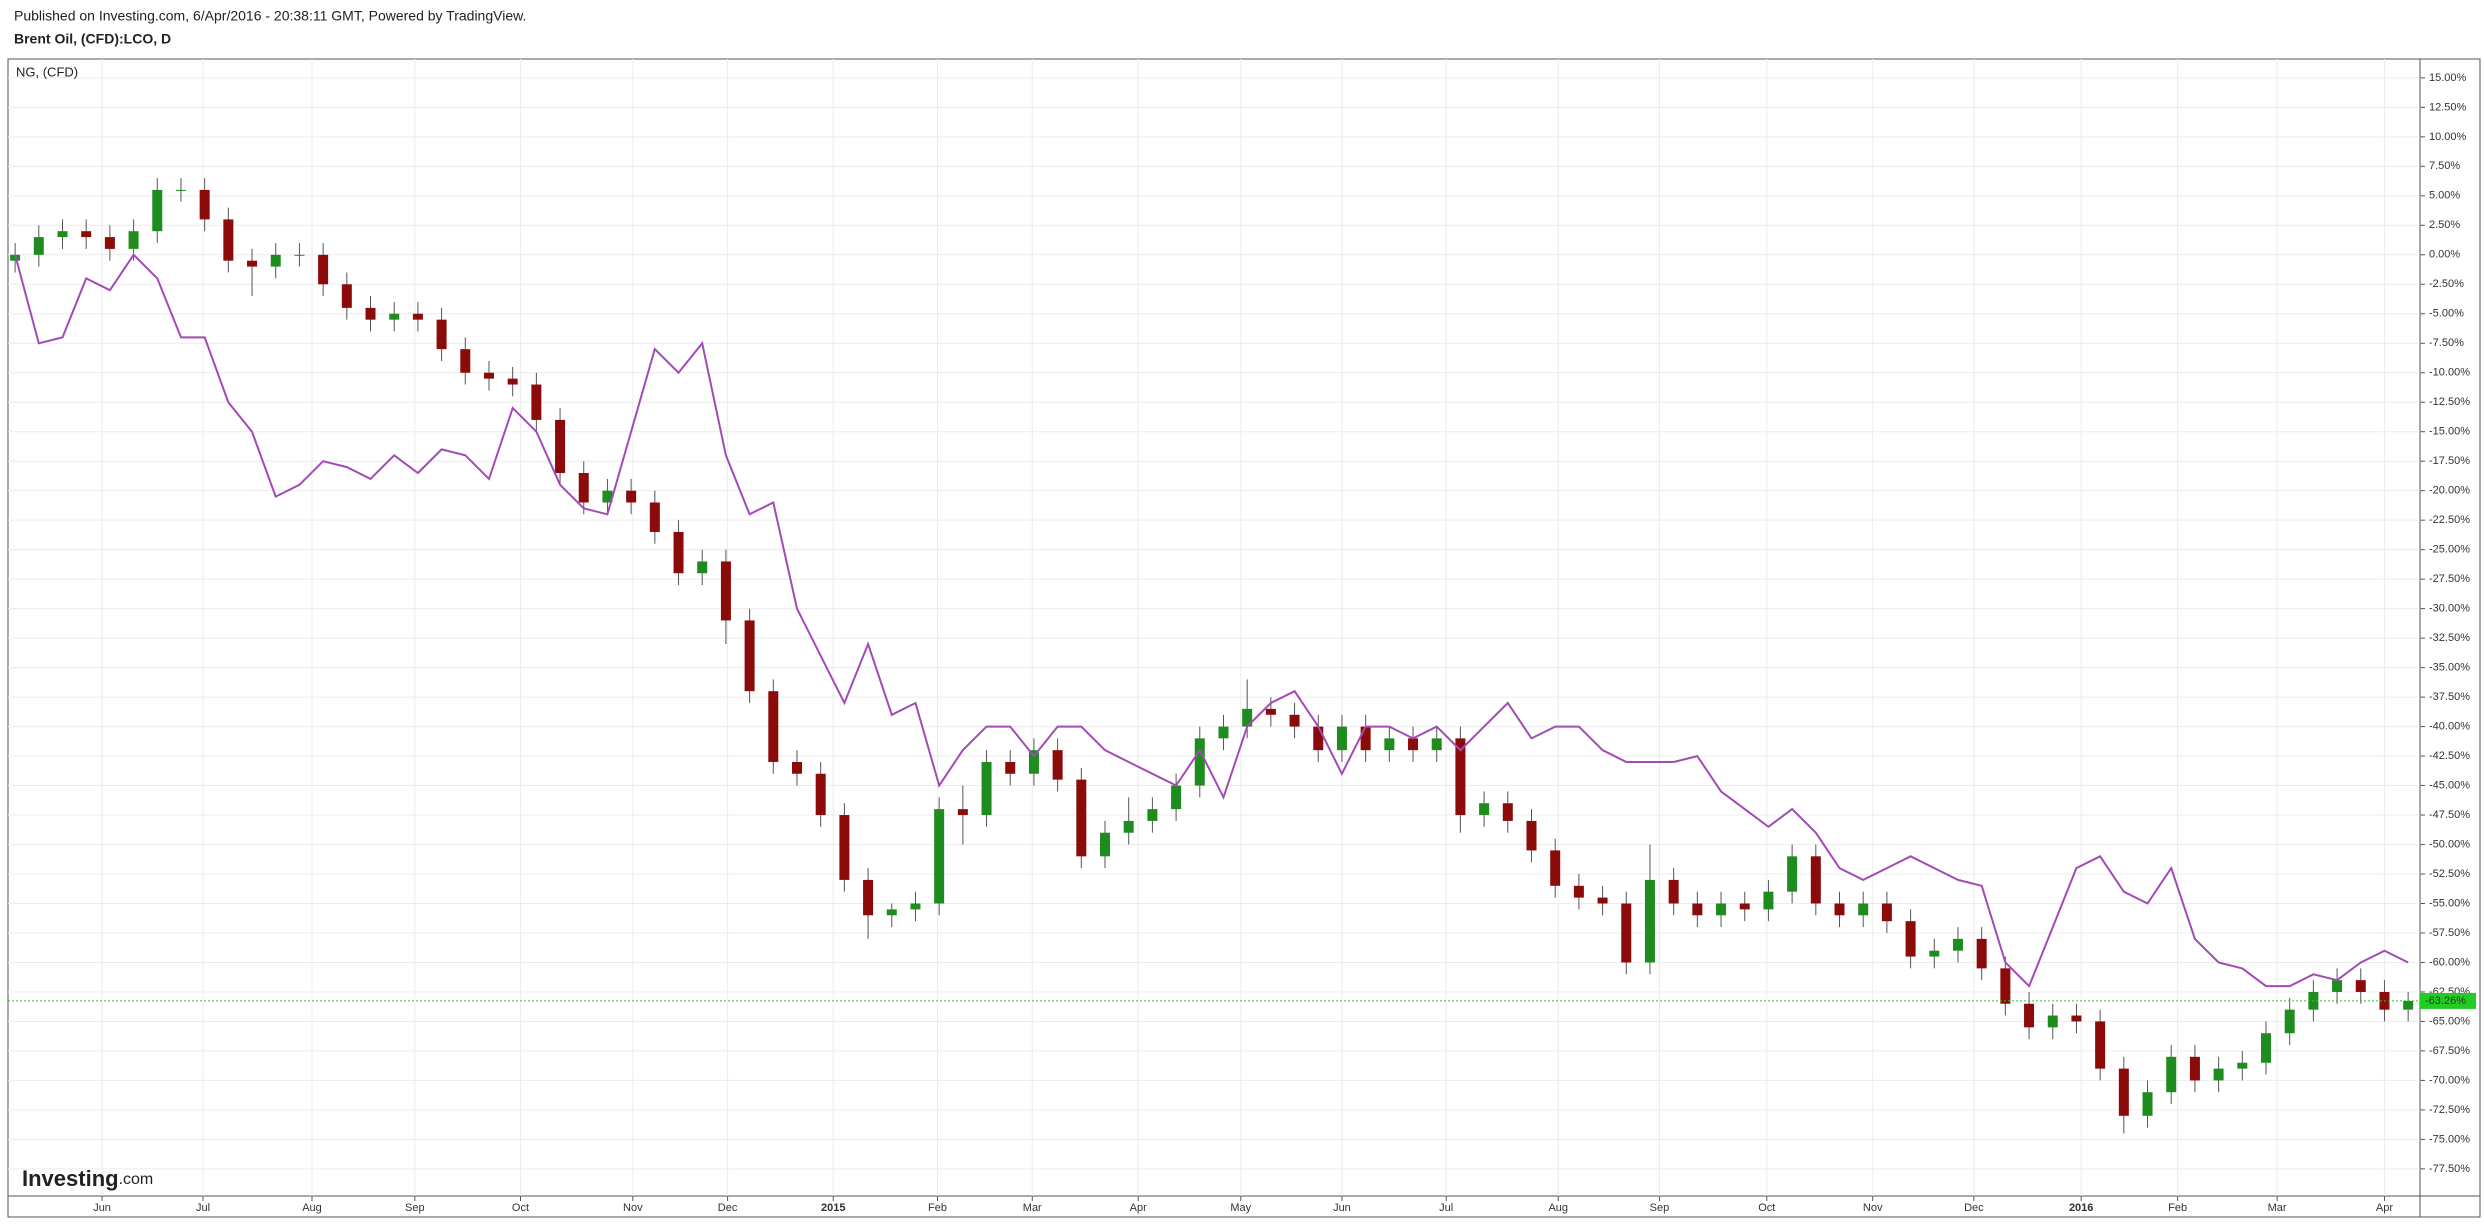 Image resolution: width=2484 pixels, height=1227 pixels. What do you see at coordinates (2448, 137) in the screenshot?
I see `y-tick-label: 10.00%` at bounding box center [2448, 137].